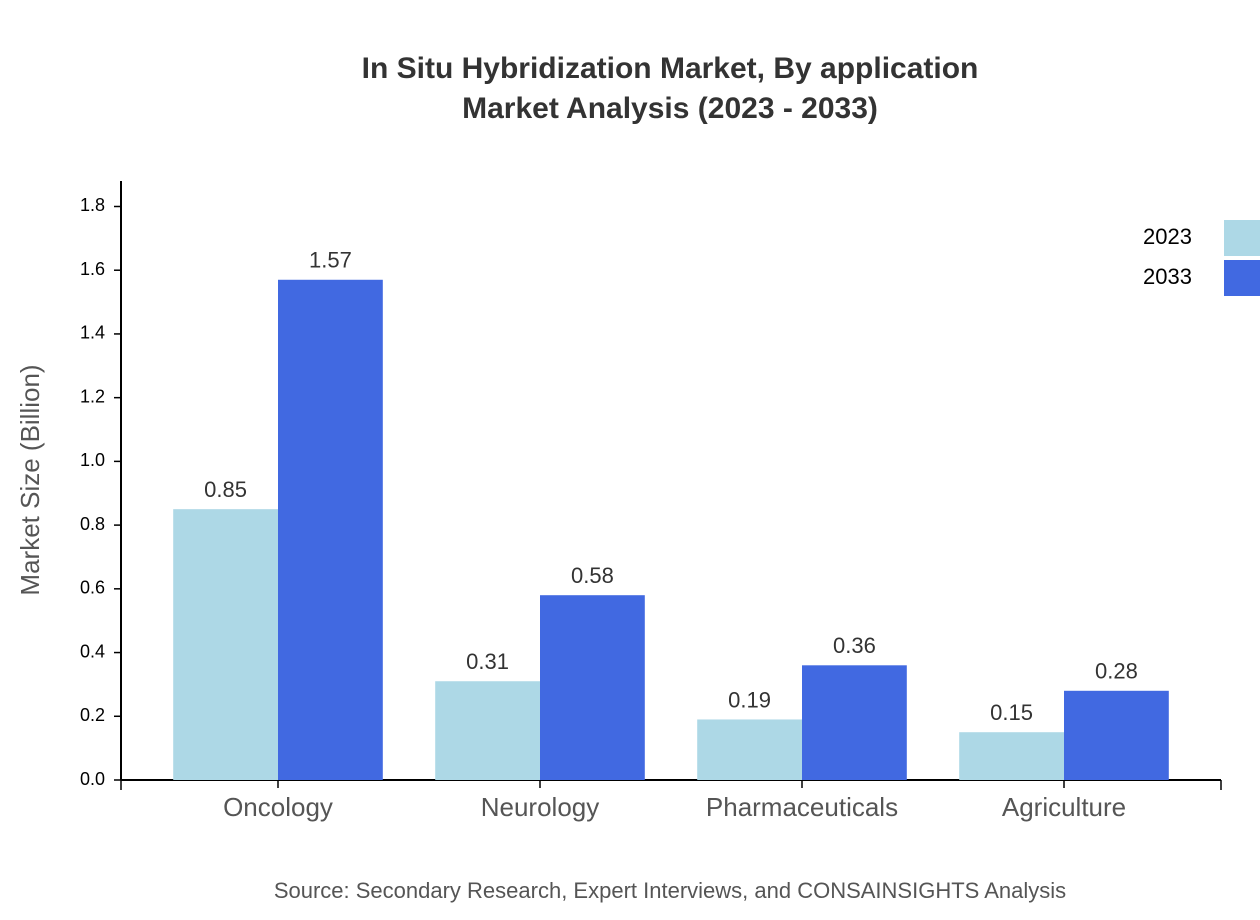  I want to click on x-tick-label: Pharmaceuticals, so click(802, 807).